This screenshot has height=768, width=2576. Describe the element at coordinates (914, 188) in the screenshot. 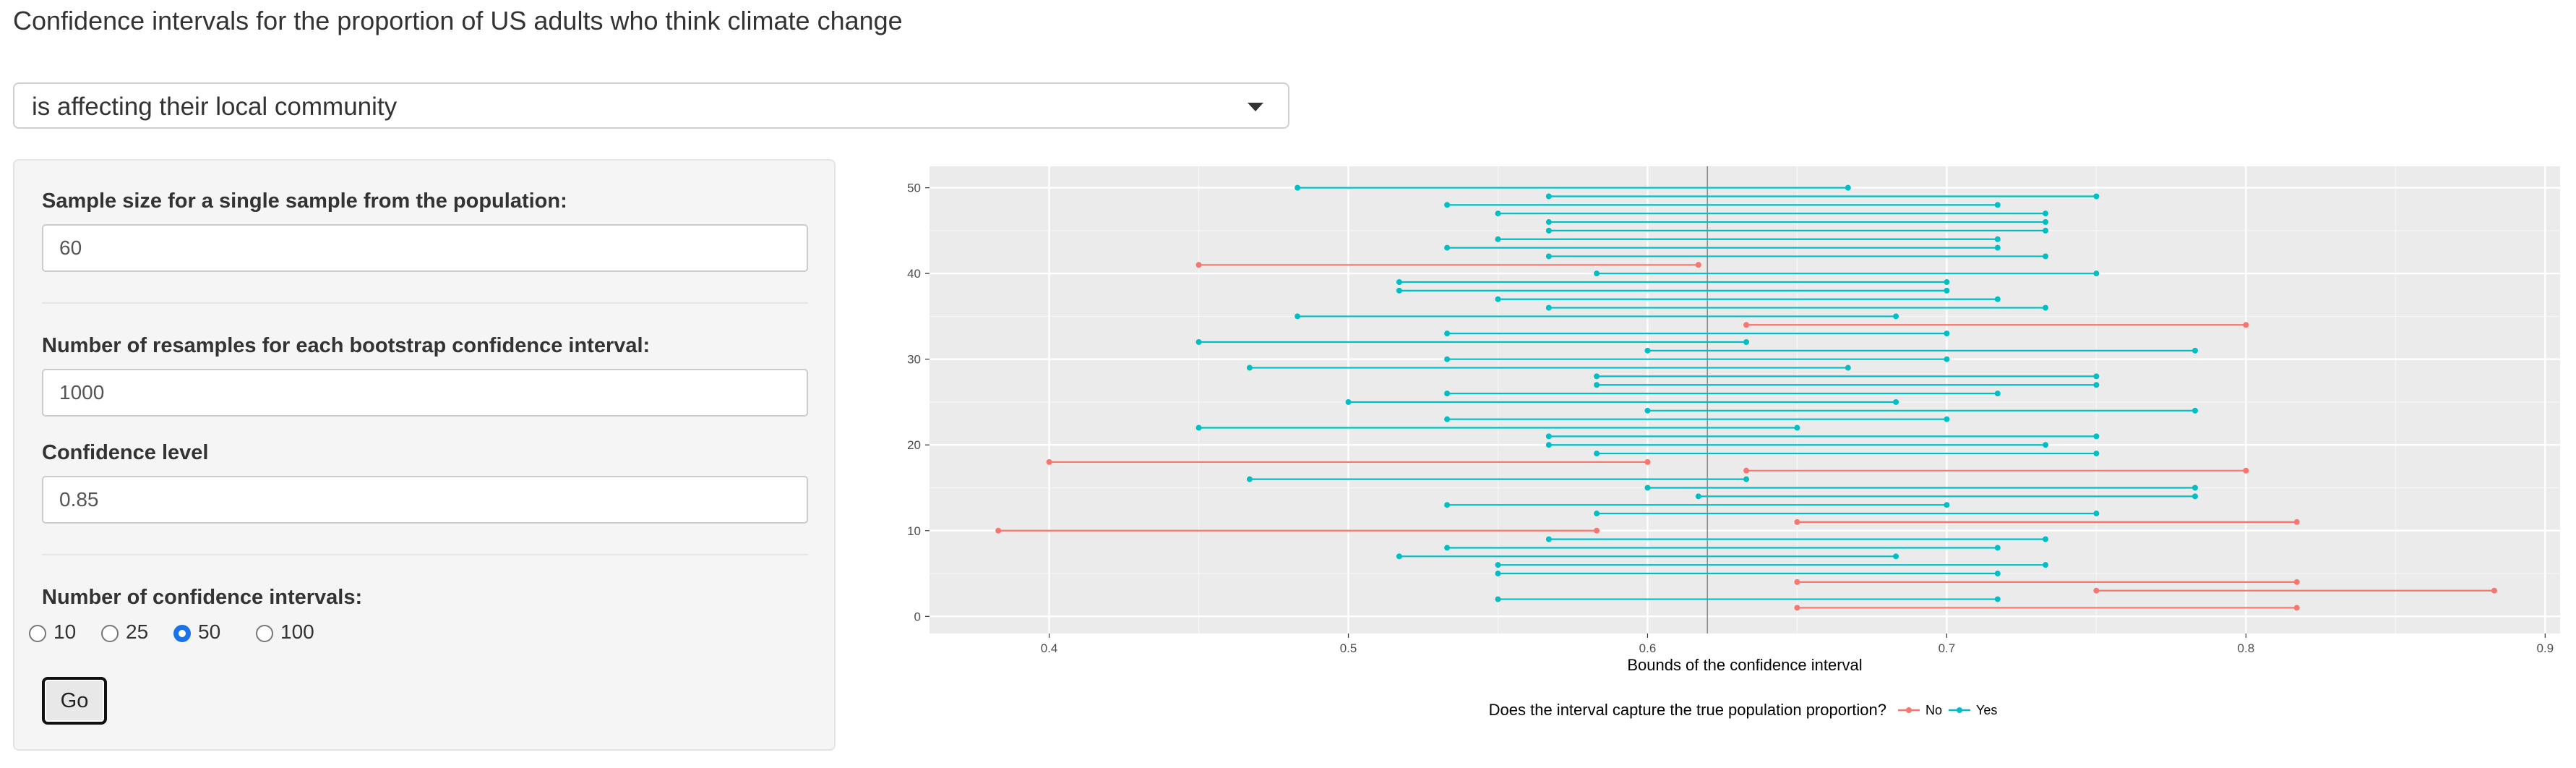

I see `y-tick-label: 50` at that location.